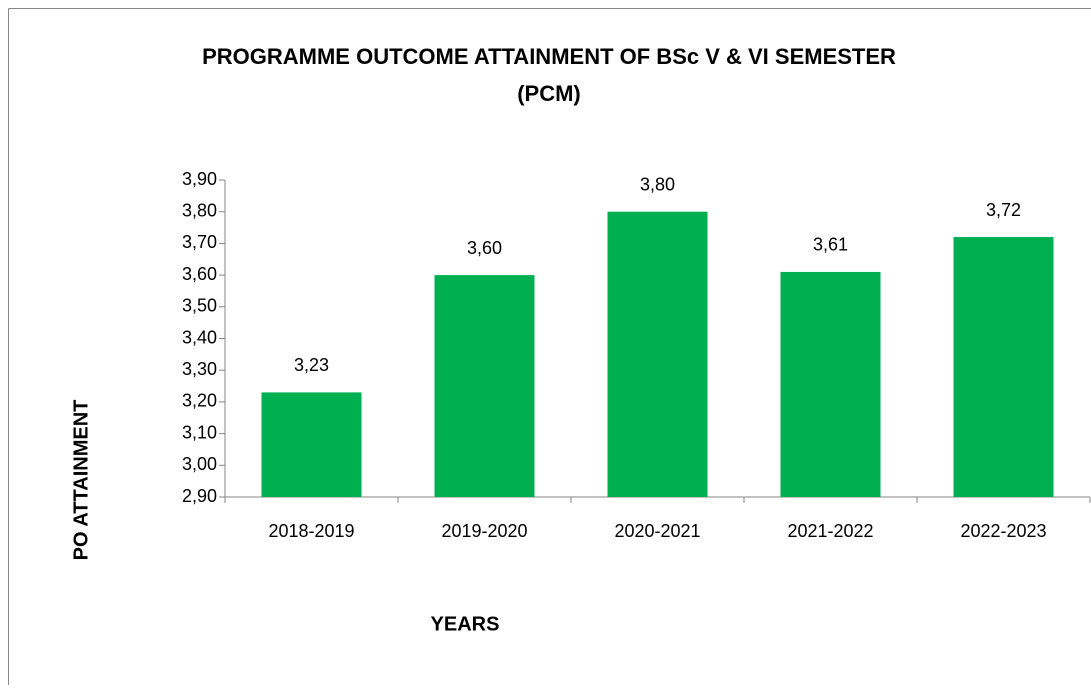  What do you see at coordinates (1003, 210) in the screenshot?
I see `data-label: 3,72` at bounding box center [1003, 210].